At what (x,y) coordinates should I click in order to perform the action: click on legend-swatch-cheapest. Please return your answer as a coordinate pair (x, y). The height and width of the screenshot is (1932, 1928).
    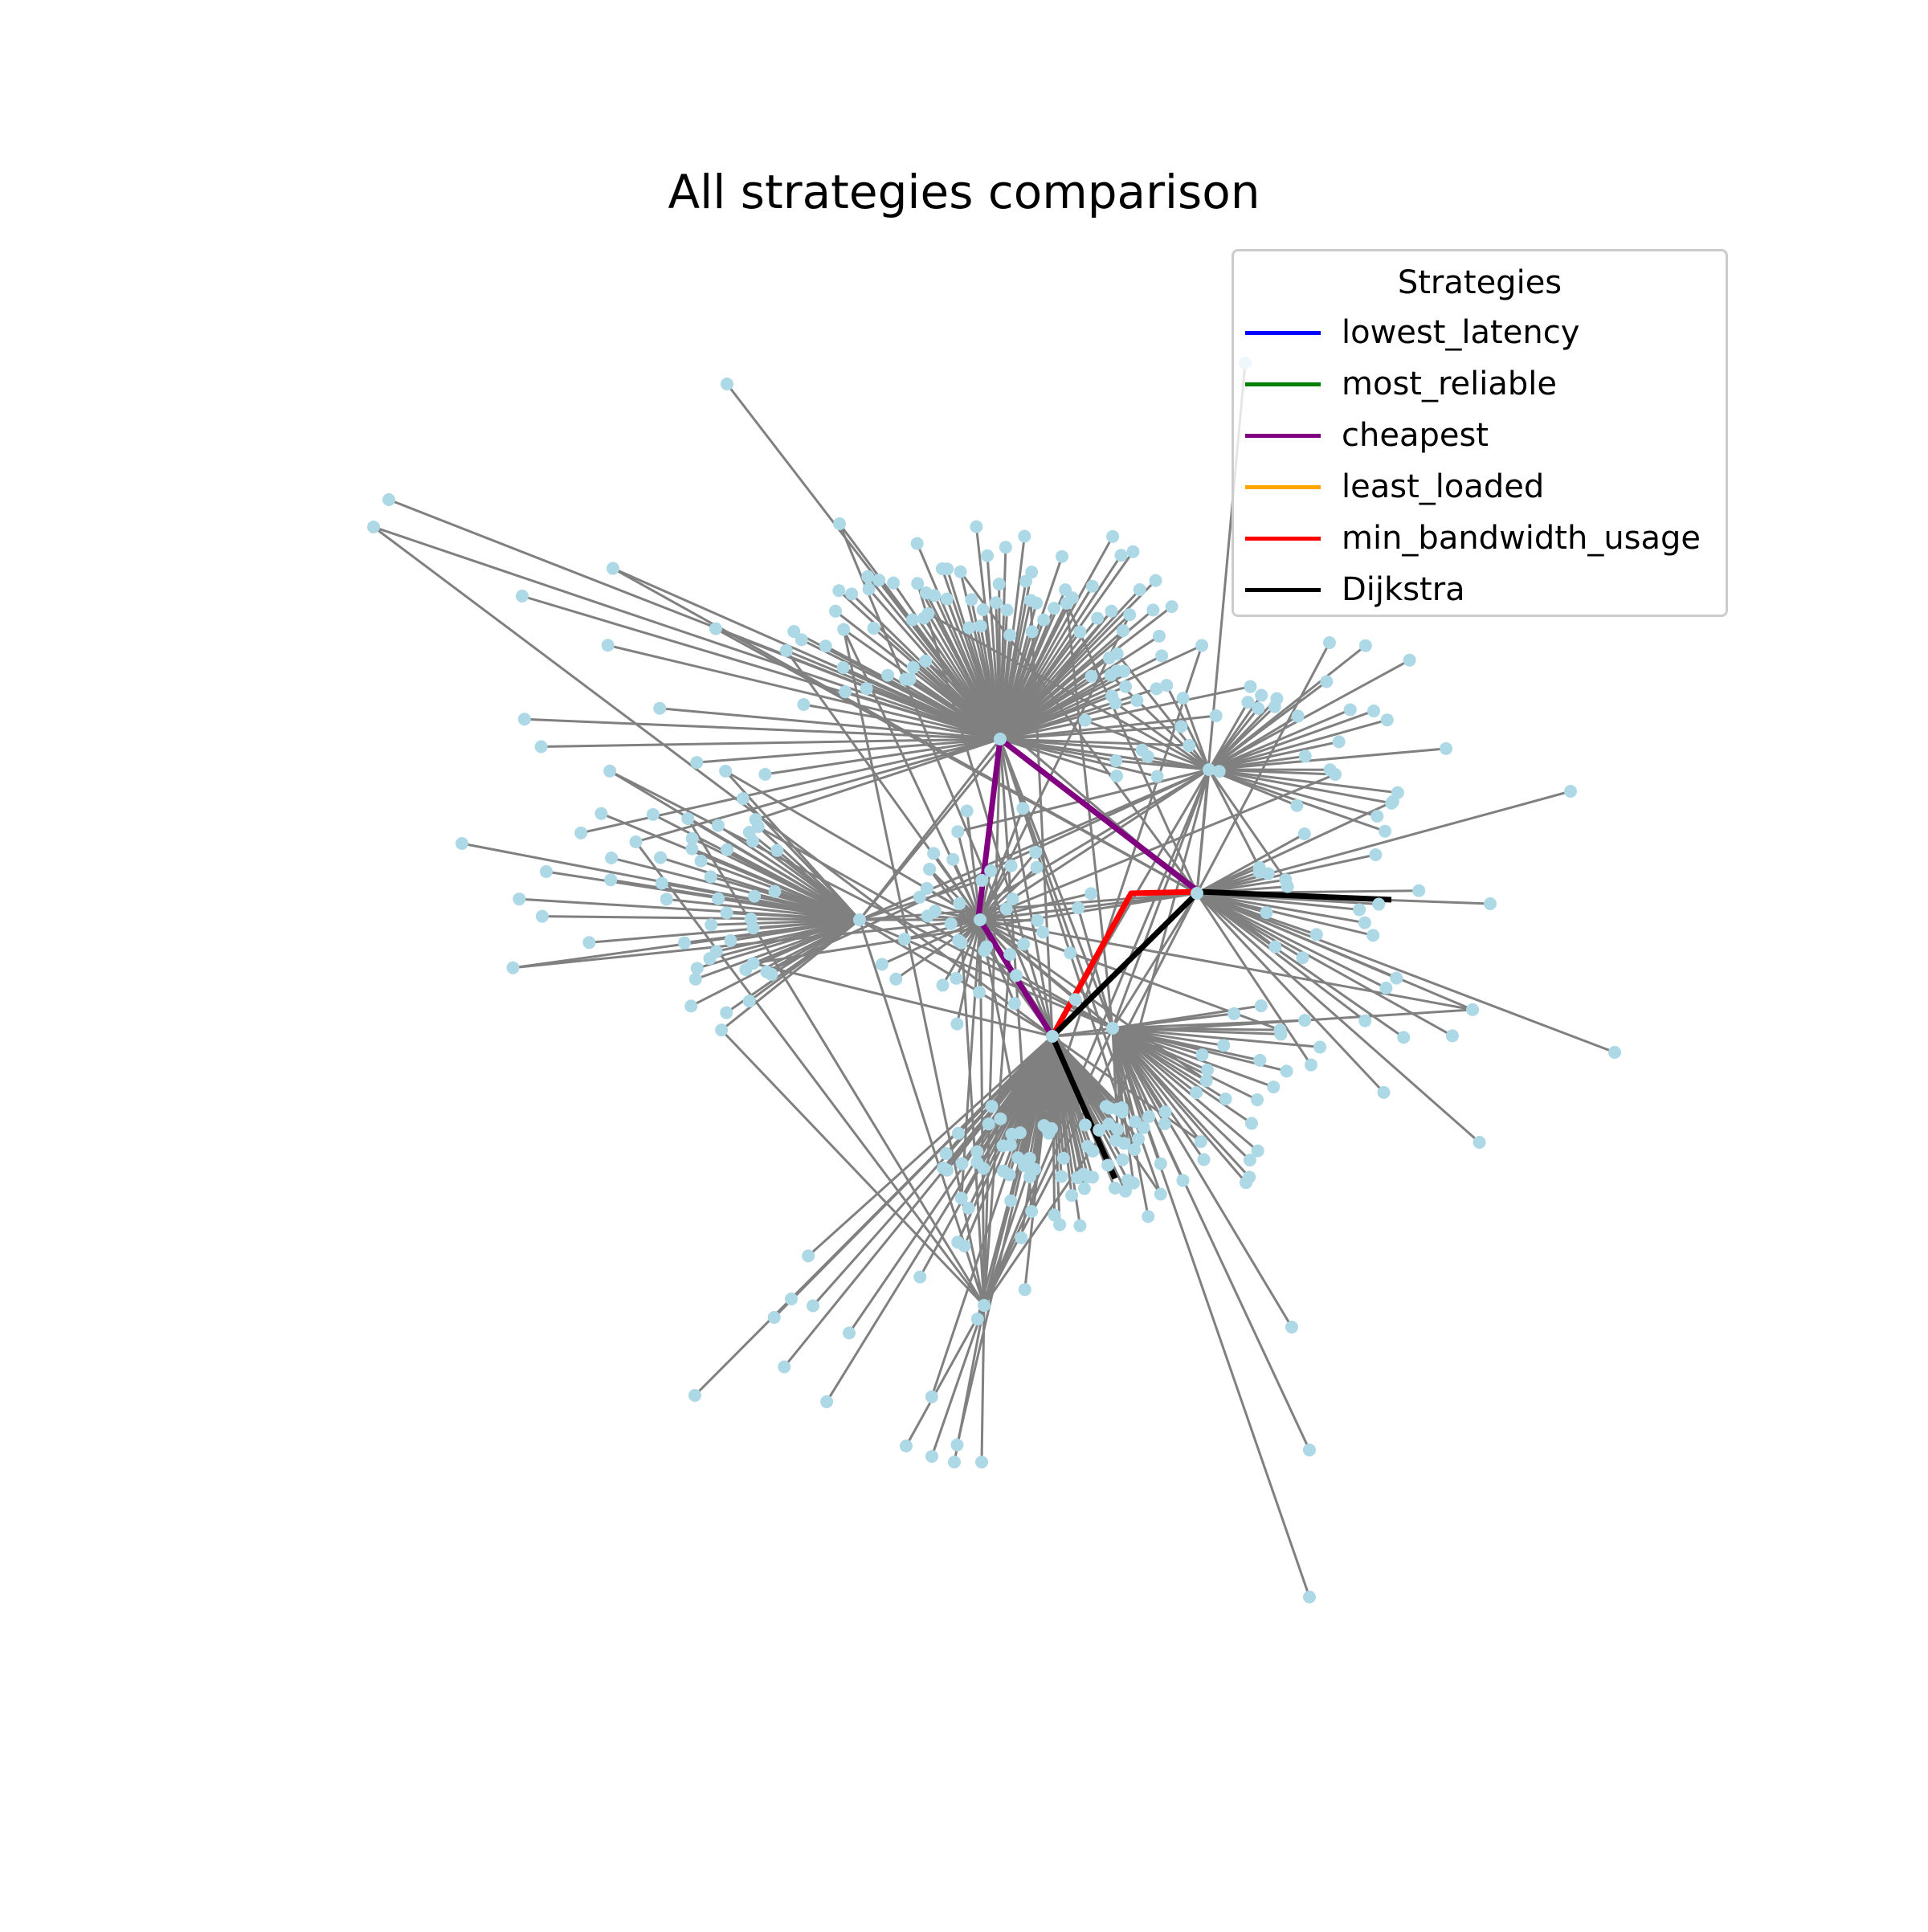
    Looking at the image, I should click on (1283, 436).